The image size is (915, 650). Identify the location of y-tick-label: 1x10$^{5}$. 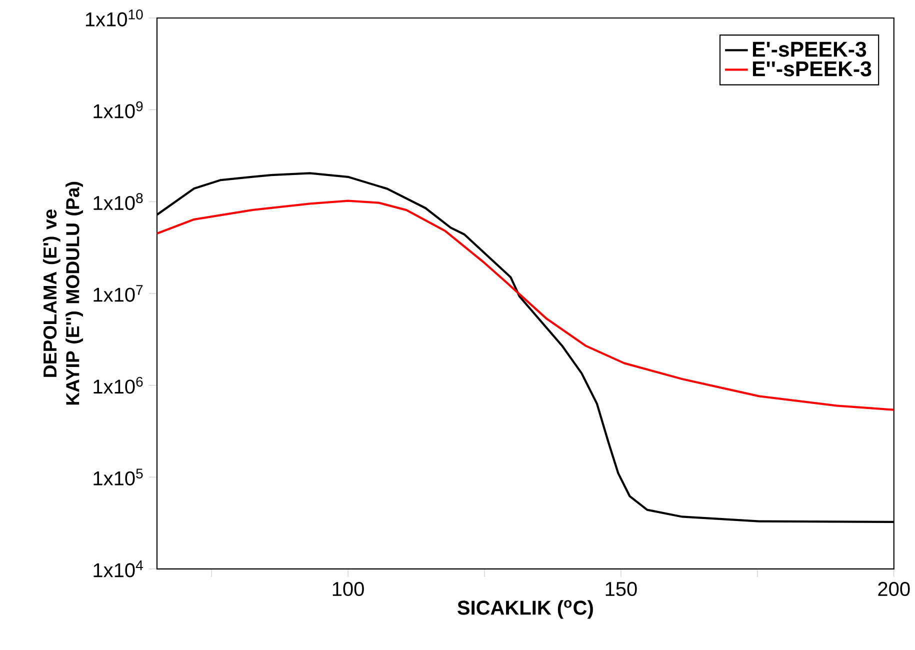
(118, 477).